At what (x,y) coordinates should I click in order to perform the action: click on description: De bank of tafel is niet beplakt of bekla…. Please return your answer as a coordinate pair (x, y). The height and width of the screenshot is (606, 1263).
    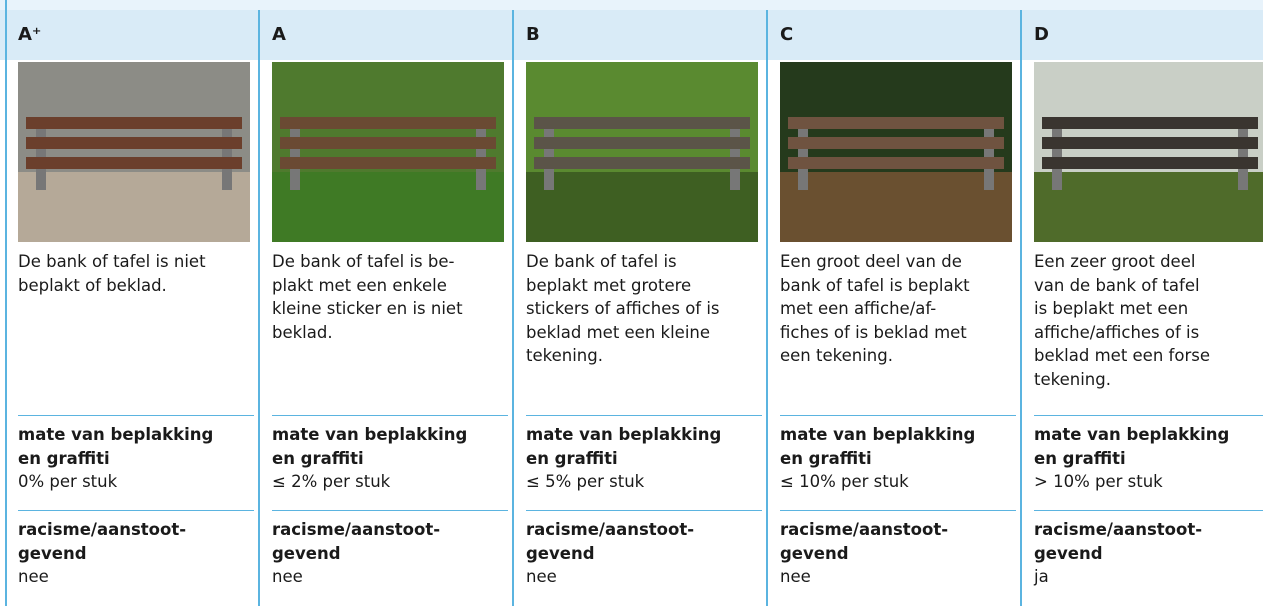
    Looking at the image, I should click on (112, 273).